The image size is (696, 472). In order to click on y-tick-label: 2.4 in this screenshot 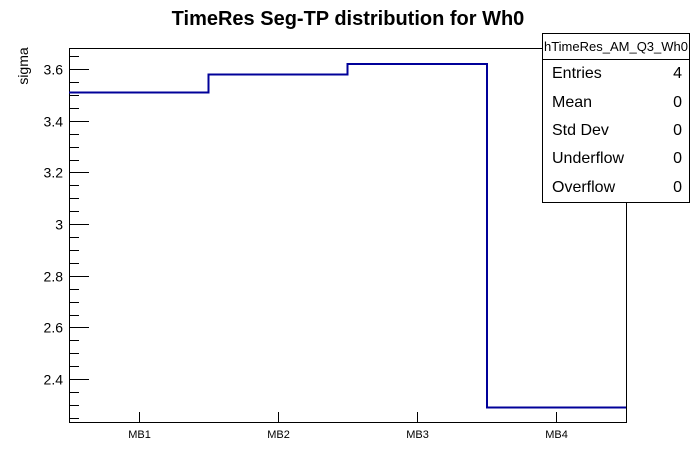, I will do `click(54, 380)`.